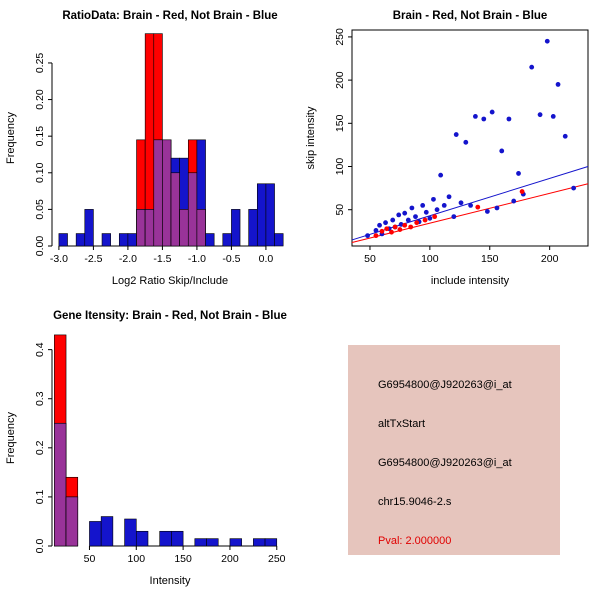  Describe the element at coordinates (266, 259) in the screenshot. I see `x-tick-label: 0.0` at that location.